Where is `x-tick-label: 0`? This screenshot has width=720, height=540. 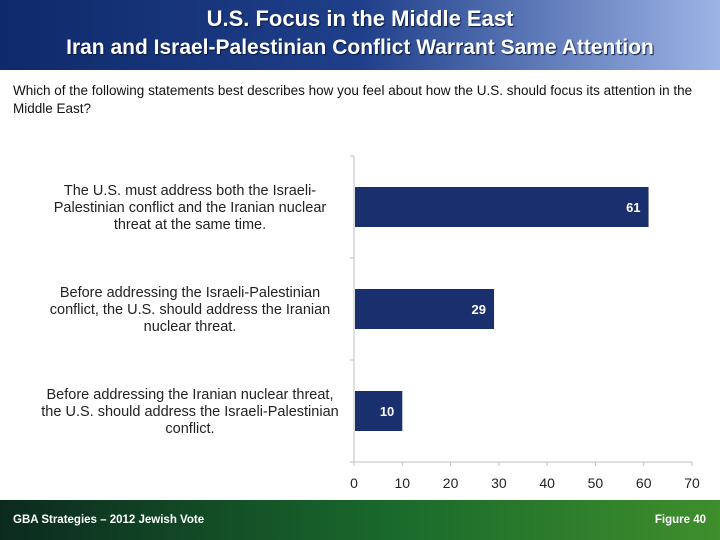 x-tick-label: 0 is located at coordinates (354, 483).